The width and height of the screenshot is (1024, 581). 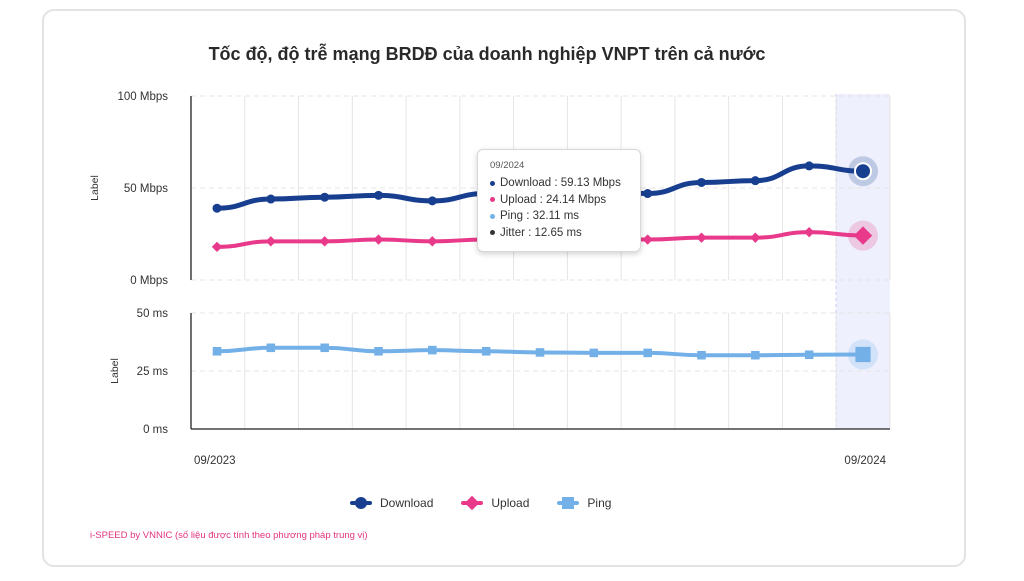 I want to click on upload-legend-icon, so click(x=472, y=503).